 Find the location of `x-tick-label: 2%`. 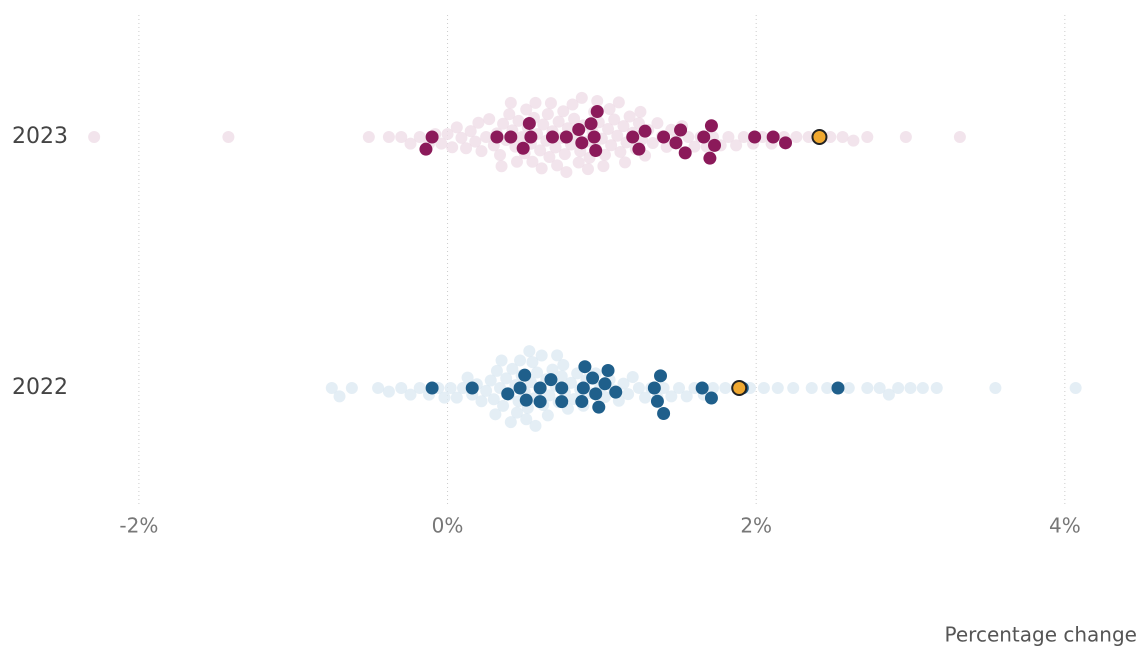

x-tick-label: 2% is located at coordinates (756, 526).